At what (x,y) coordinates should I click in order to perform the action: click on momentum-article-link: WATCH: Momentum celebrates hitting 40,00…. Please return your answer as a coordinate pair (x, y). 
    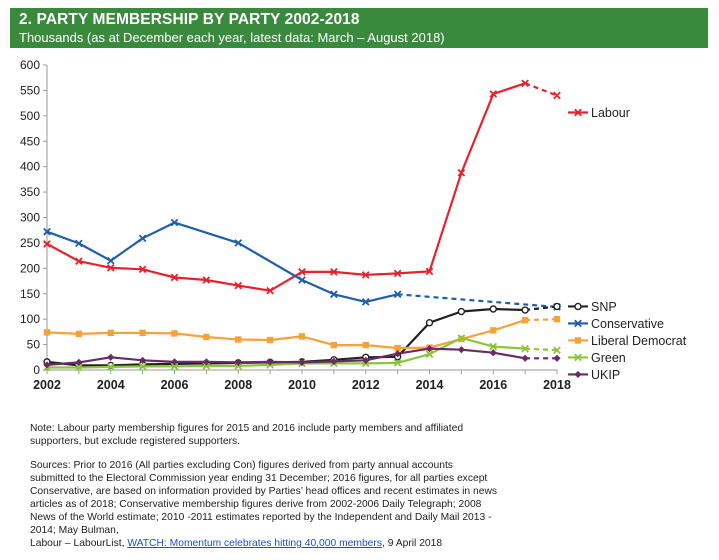
    Looking at the image, I should click on (254, 543).